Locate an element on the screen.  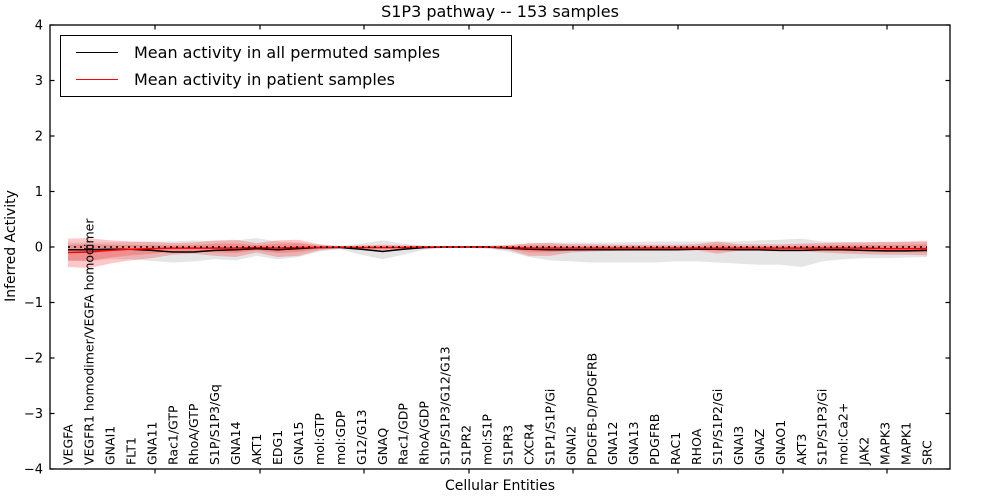
x-tick-label: G12/G13 is located at coordinates (361, 437).